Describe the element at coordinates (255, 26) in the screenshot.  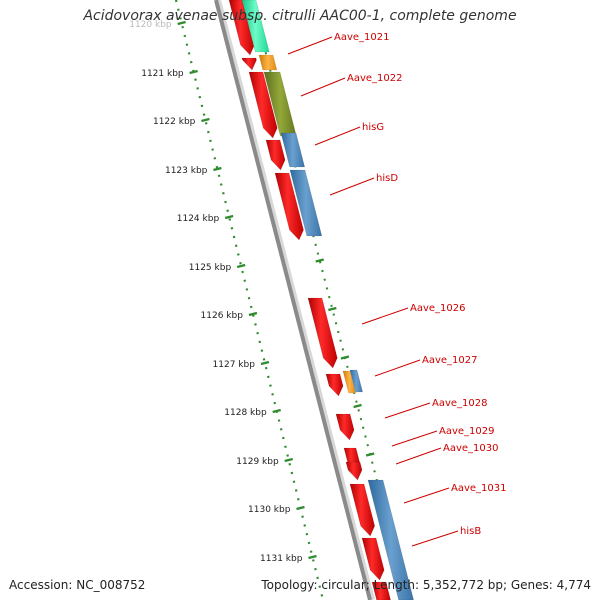
I see `feature-teal` at that location.